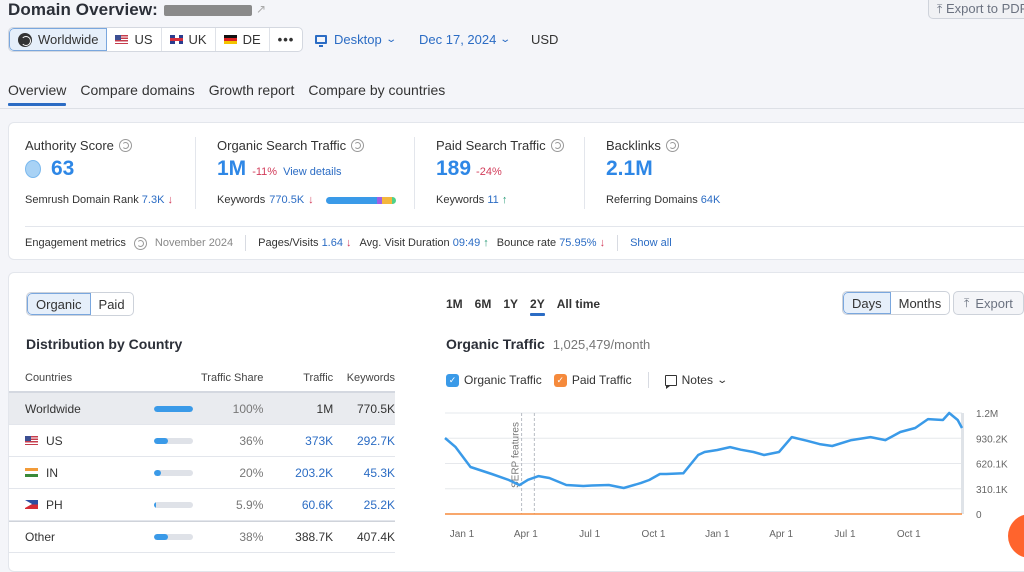 Image resolution: width=1024 pixels, height=572 pixels. I want to click on device-label: Desktop, so click(358, 39).